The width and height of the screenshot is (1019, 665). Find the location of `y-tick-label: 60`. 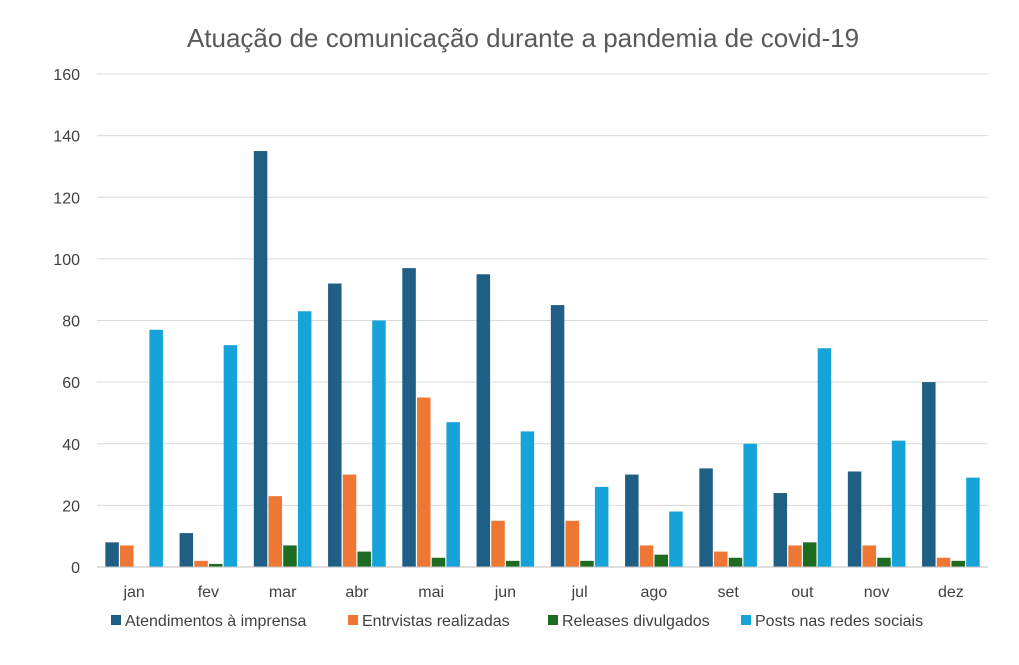

y-tick-label: 60 is located at coordinates (71, 383).